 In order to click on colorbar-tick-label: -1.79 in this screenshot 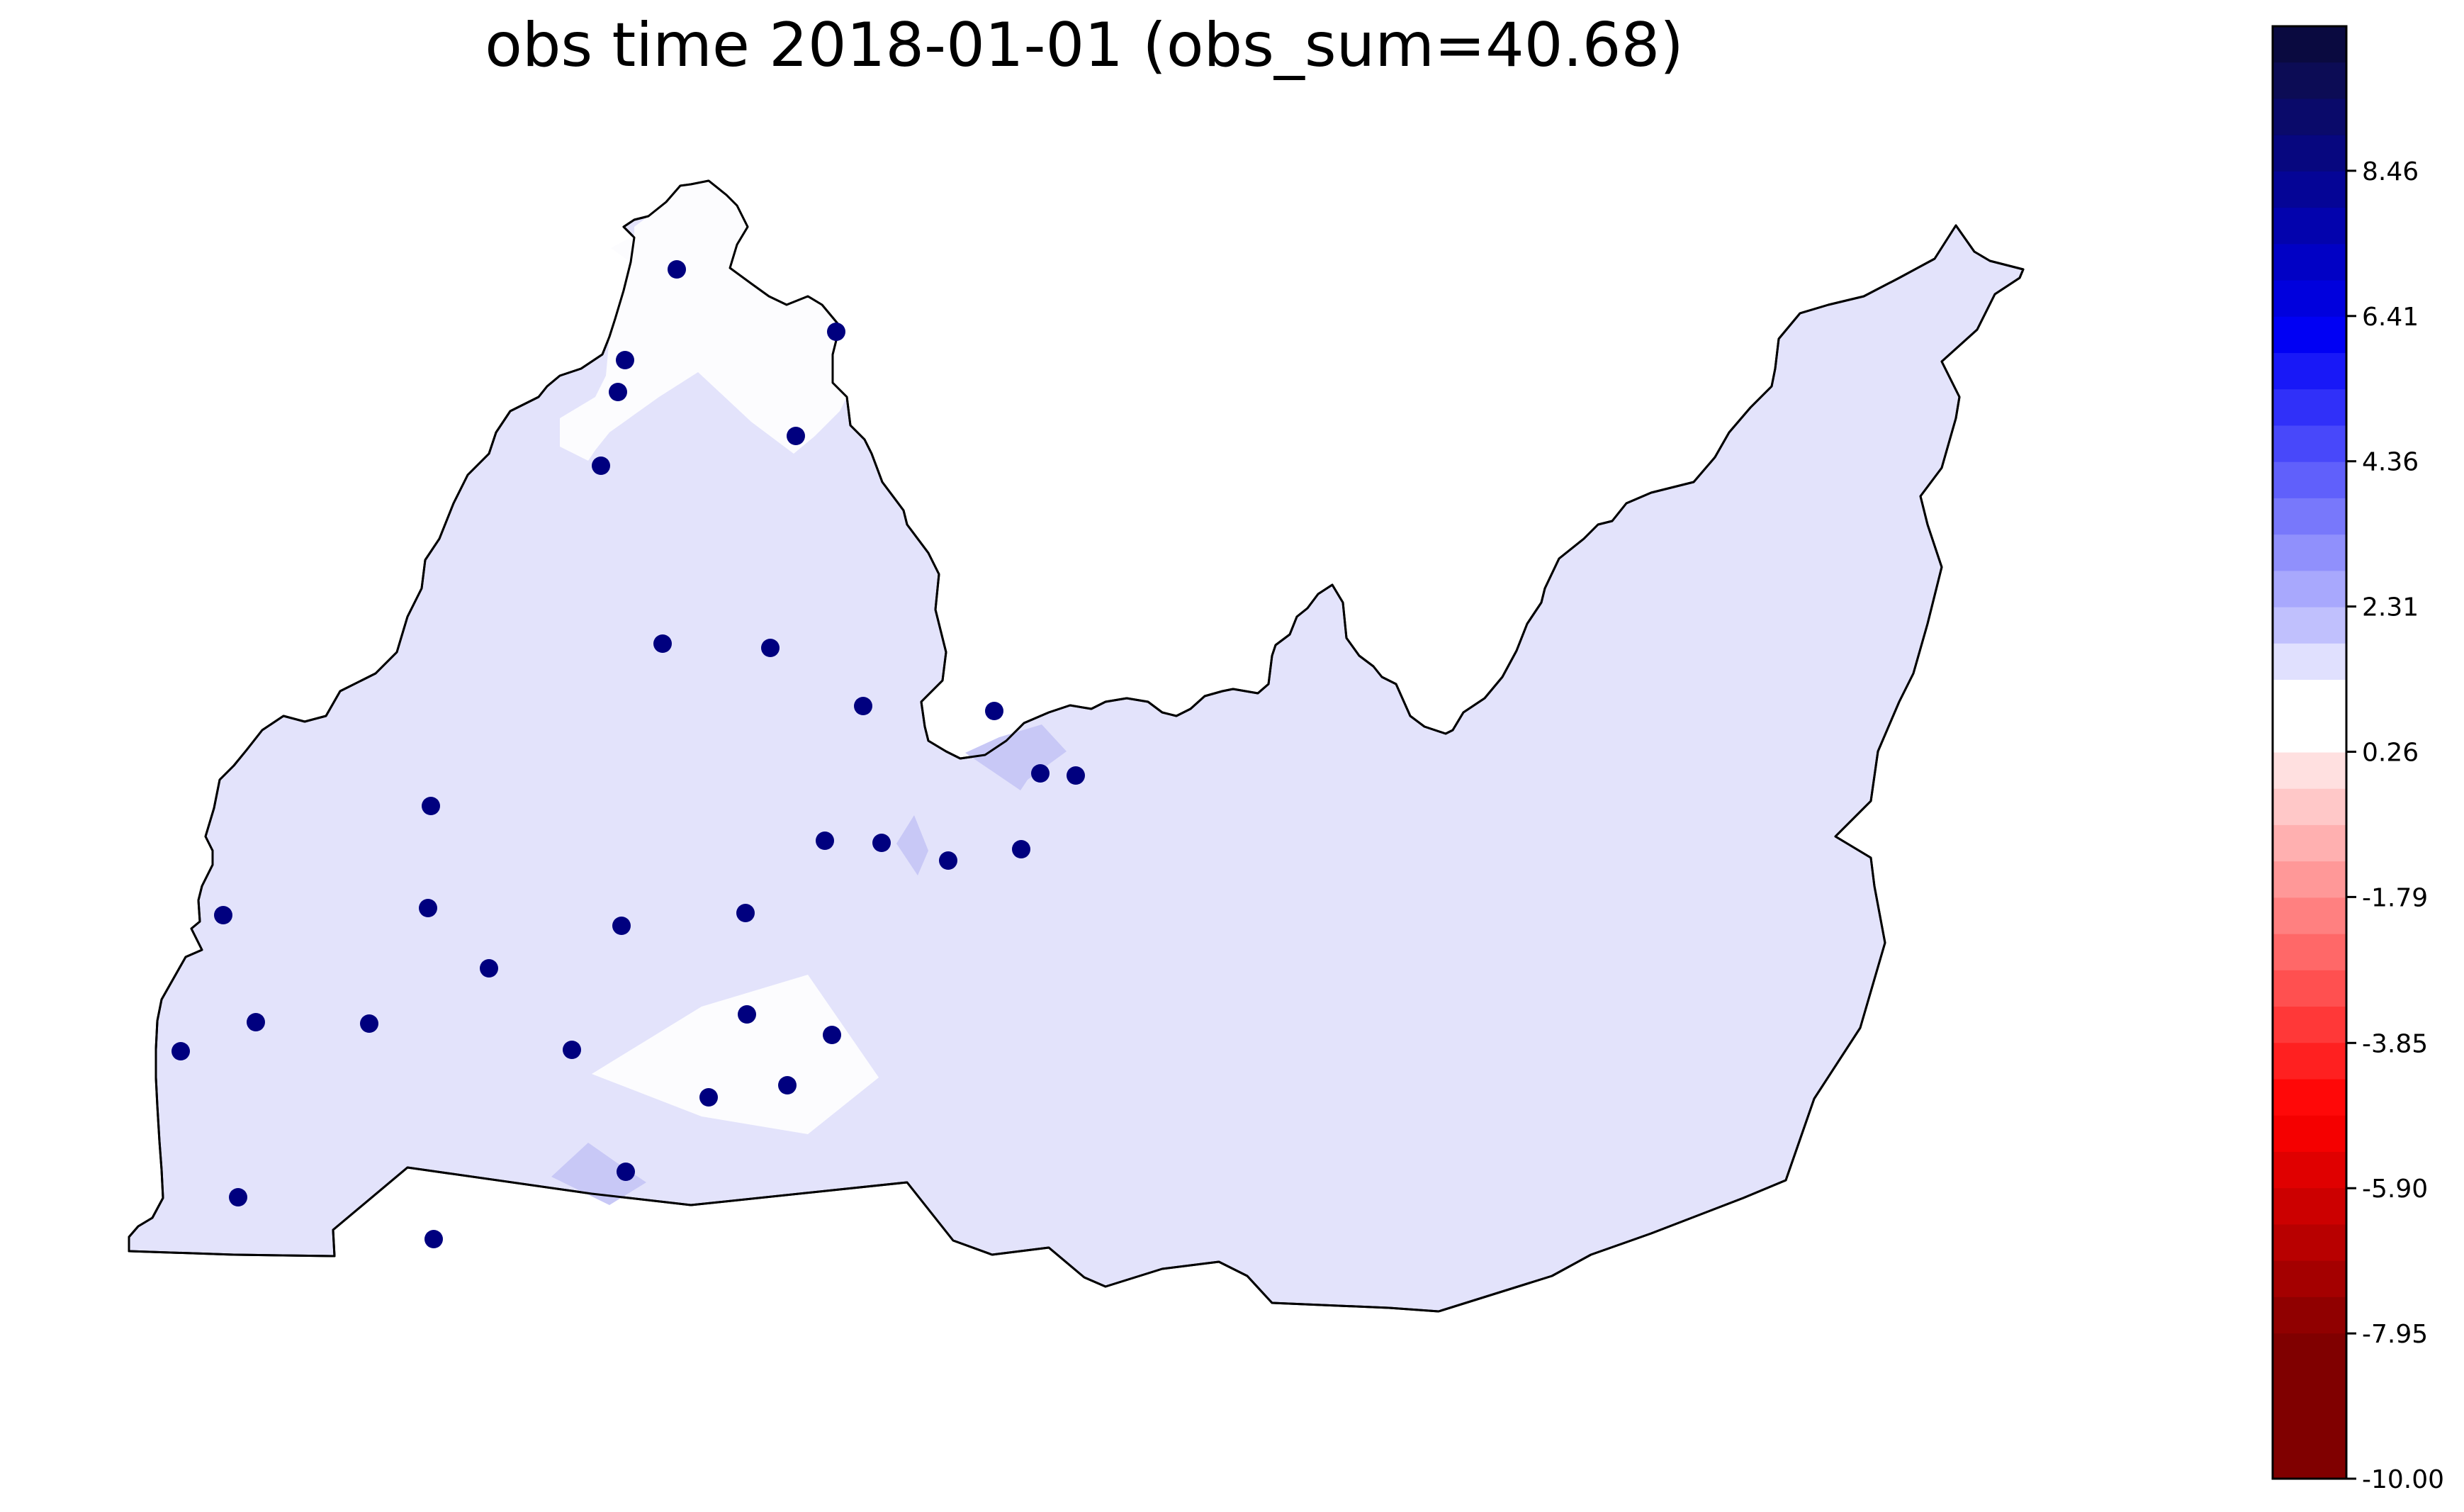, I will do `click(2395, 898)`.